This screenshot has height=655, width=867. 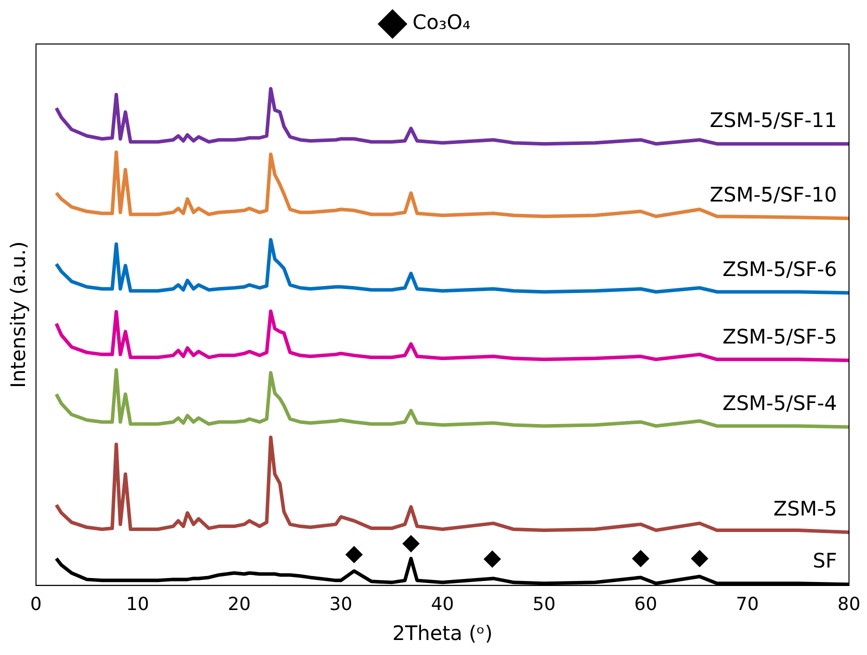 I want to click on series-label: ZSM-5/SF-6, so click(x=779, y=269).